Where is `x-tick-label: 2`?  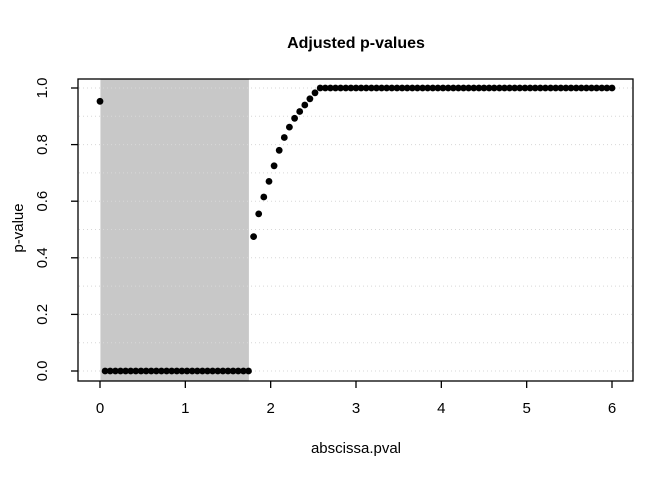 x-tick-label: 2 is located at coordinates (270, 408).